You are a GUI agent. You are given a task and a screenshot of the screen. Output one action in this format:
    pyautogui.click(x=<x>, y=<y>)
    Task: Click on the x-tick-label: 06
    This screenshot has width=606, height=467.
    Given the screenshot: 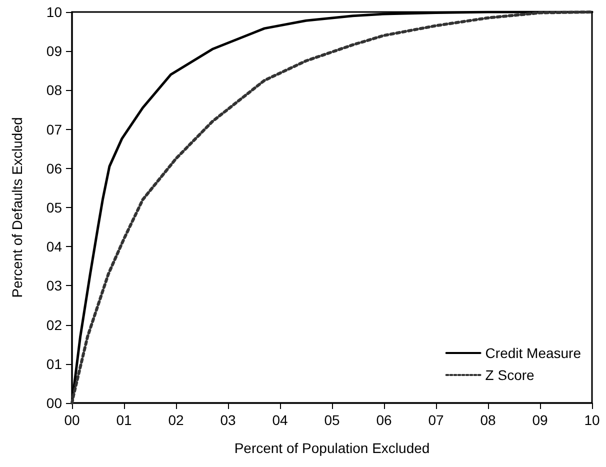 What is the action you would take?
    pyautogui.click(x=384, y=420)
    